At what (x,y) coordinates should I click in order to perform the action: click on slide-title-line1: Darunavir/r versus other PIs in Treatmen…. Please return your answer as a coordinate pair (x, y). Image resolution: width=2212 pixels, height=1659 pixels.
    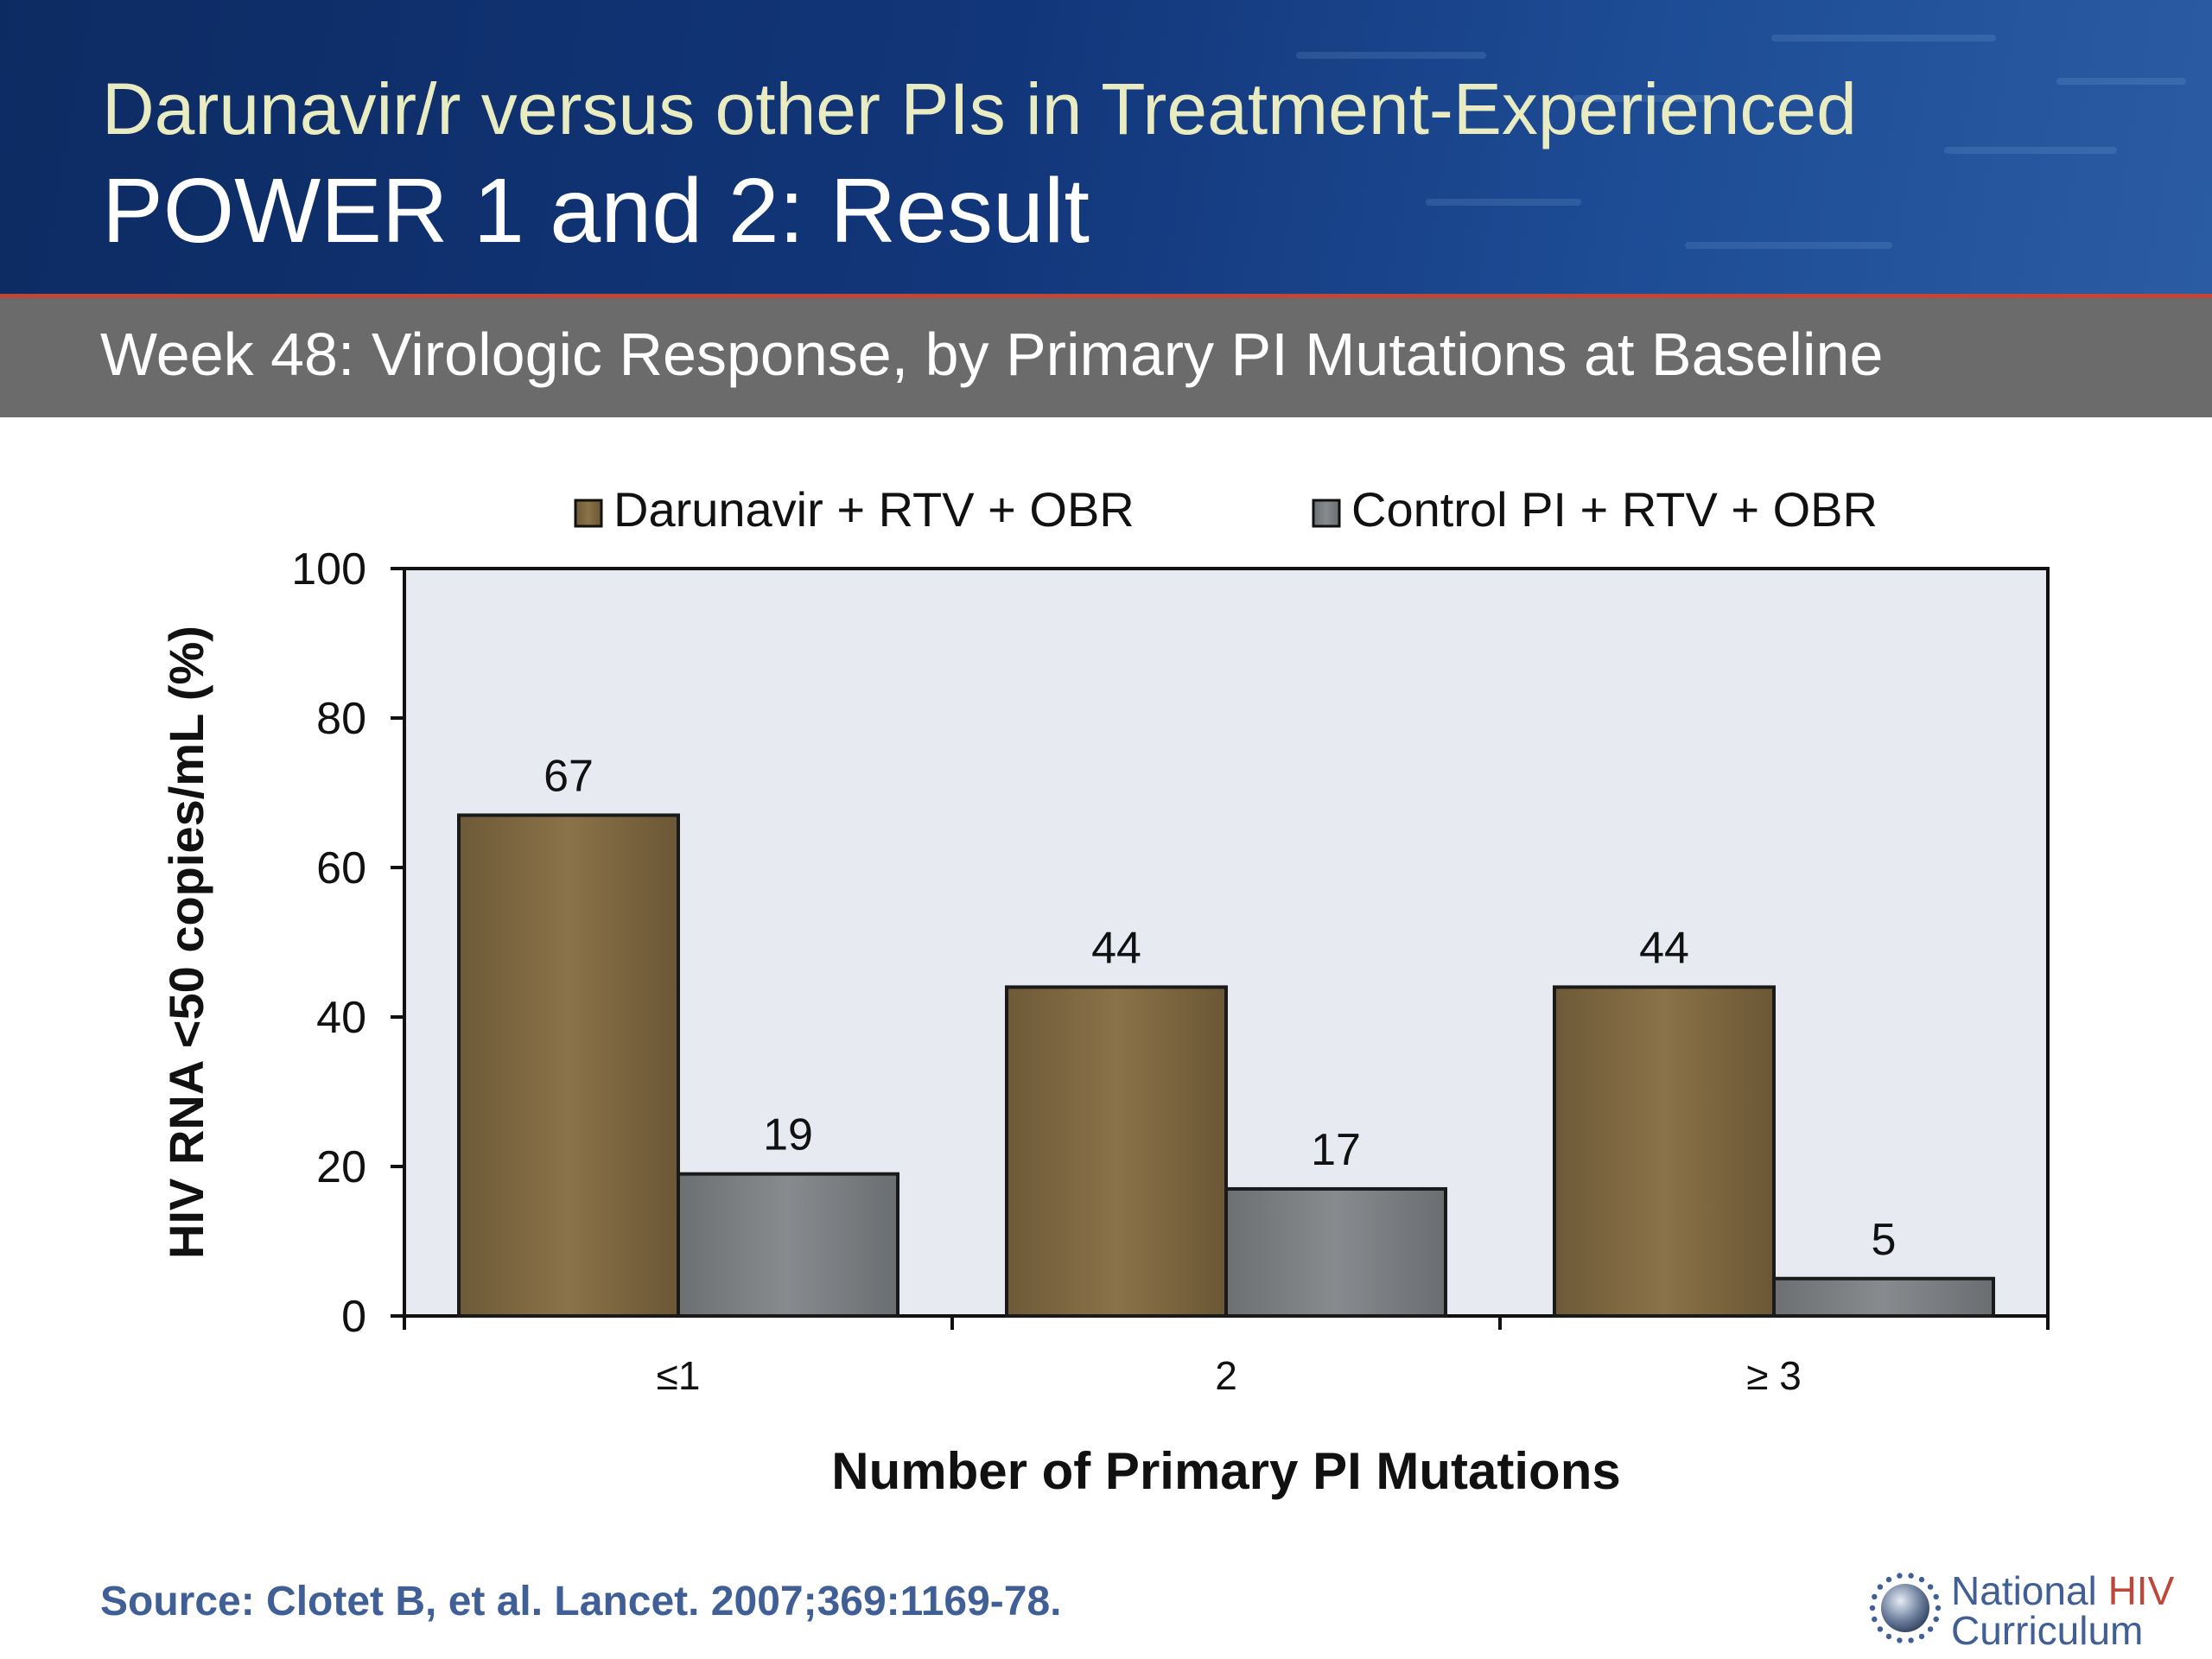
    Looking at the image, I should click on (979, 108).